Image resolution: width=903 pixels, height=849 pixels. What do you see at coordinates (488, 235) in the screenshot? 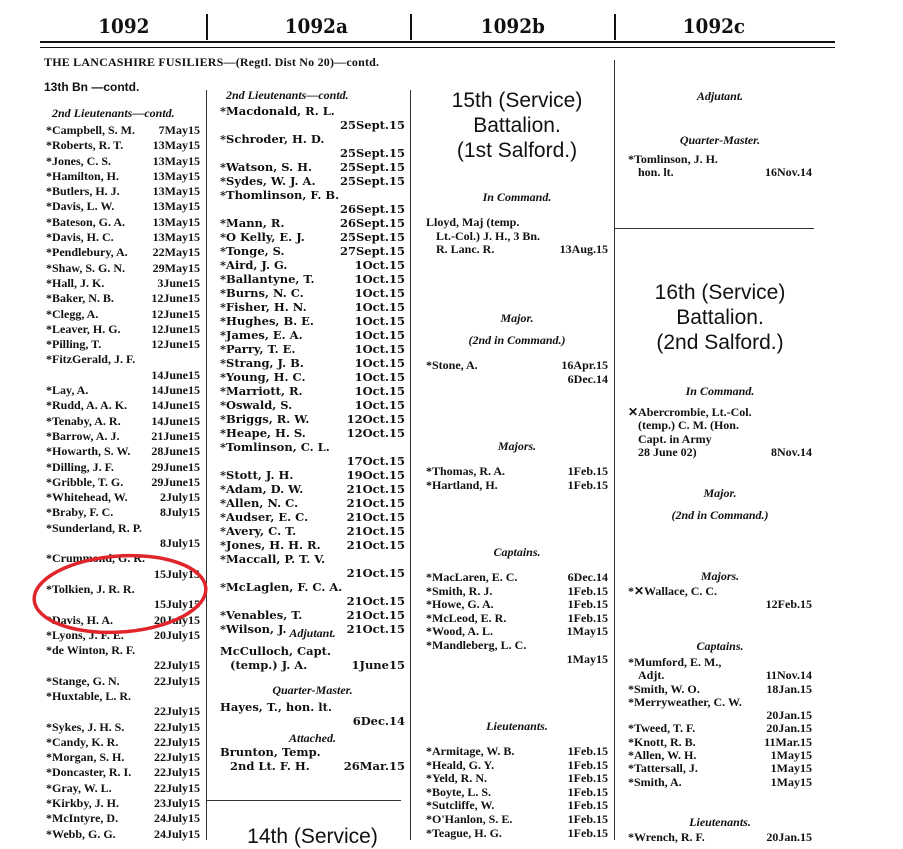
I see `officer-name: Lt.-Col.) J. H., 3 Bn.` at bounding box center [488, 235].